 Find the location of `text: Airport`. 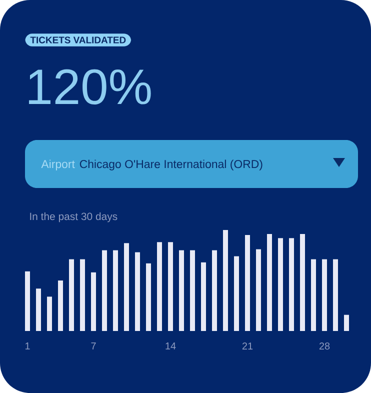

text: Airport is located at coordinates (58, 165).